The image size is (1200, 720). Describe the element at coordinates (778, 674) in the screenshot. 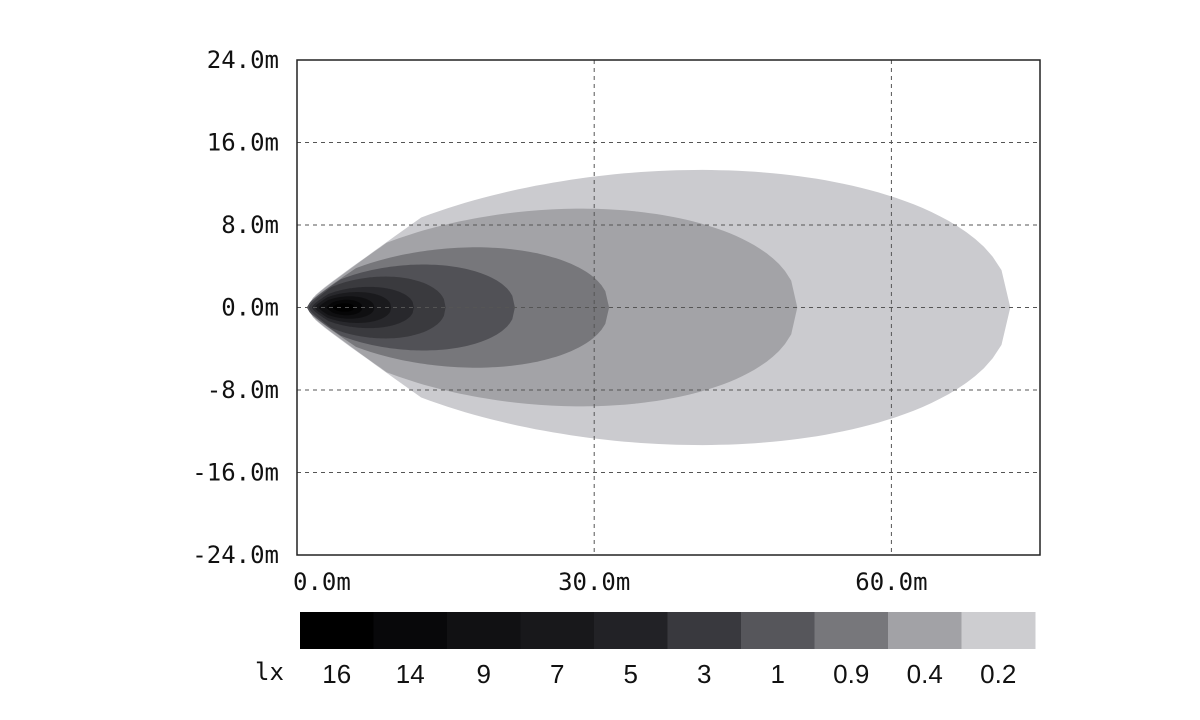

I see `scale-label: 1` at that location.